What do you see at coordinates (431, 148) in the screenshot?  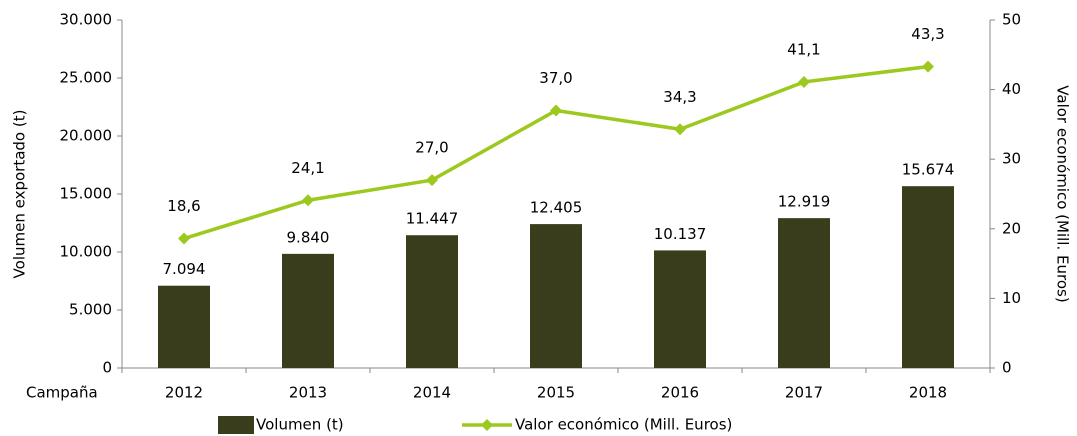 I see `line-value-label: 27,0` at bounding box center [431, 148].